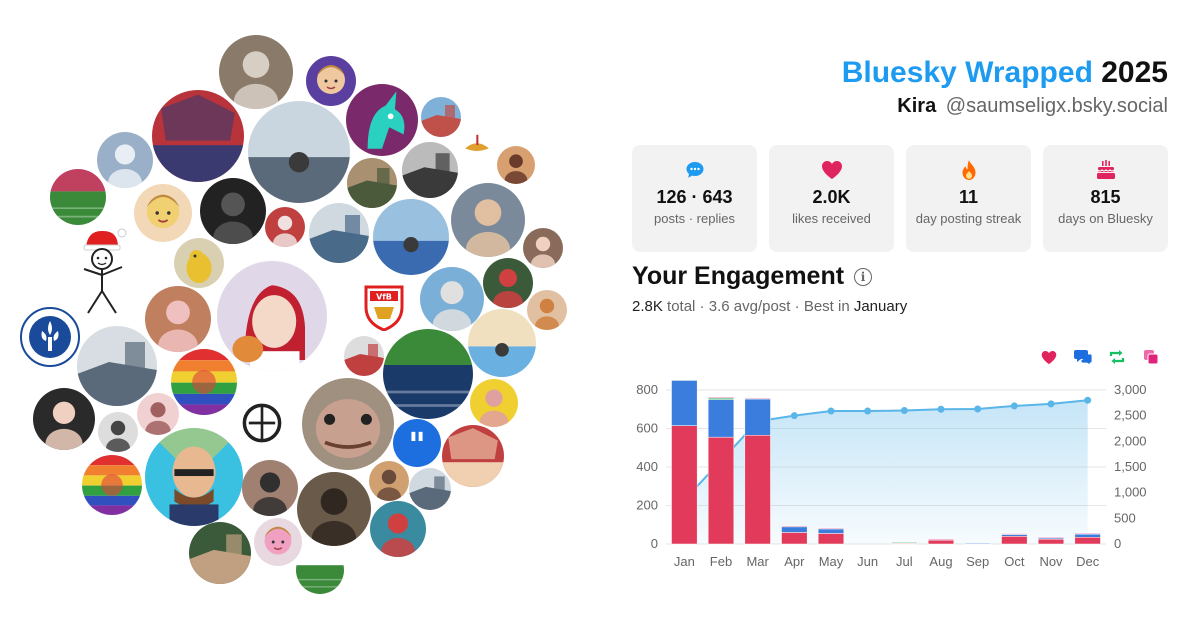 Image resolution: width=1200 pixels, height=630 pixels. What do you see at coordinates (1083, 357) in the screenshot?
I see `reply-icon` at bounding box center [1083, 357].